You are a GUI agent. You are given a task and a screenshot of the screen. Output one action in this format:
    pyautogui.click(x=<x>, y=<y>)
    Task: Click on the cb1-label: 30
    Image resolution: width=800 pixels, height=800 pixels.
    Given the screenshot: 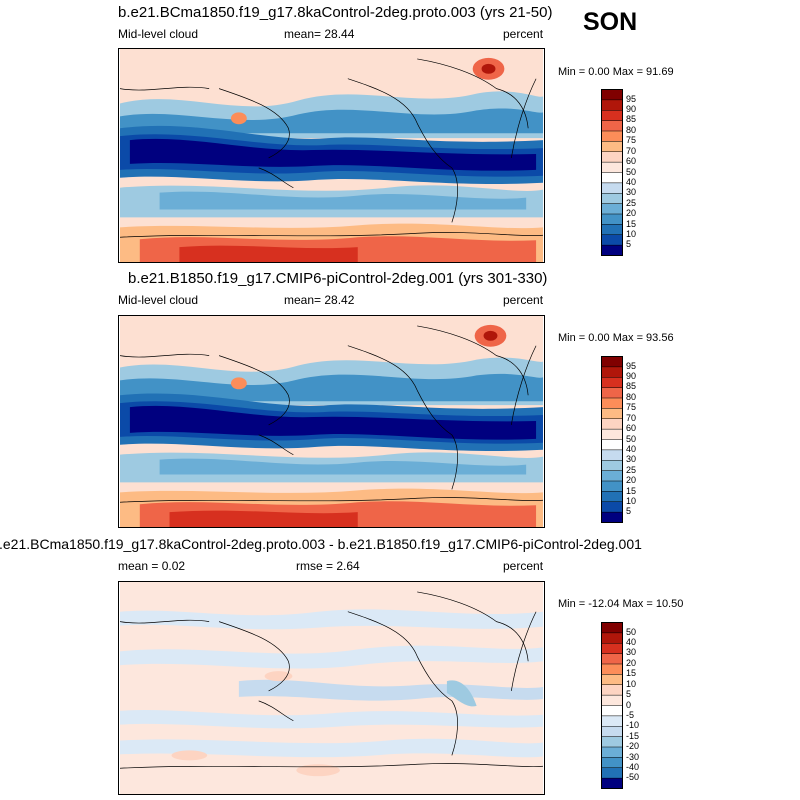 What is the action you would take?
    pyautogui.click(x=631, y=192)
    